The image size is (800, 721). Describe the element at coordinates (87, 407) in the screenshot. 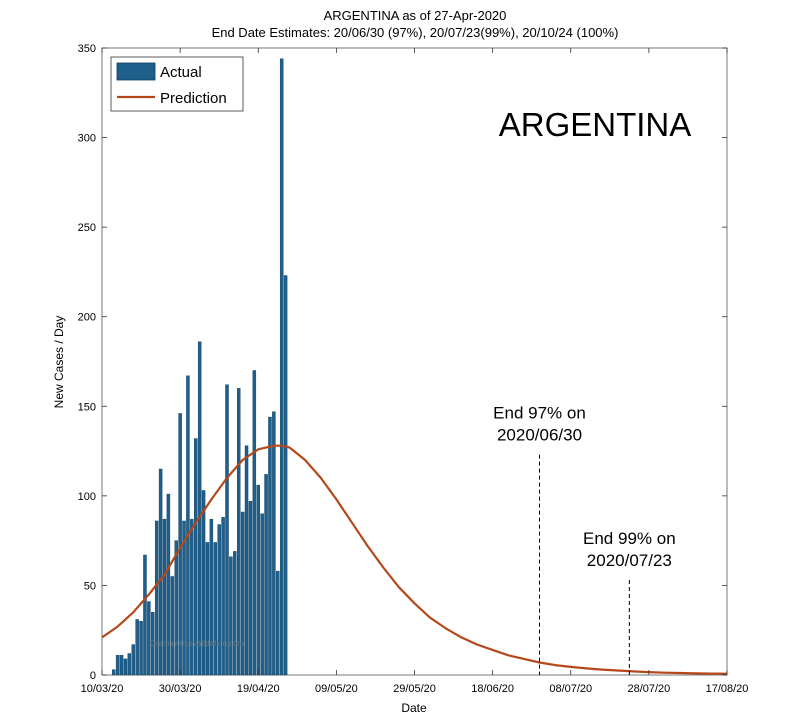

I see `y-tick-label: 150` at that location.